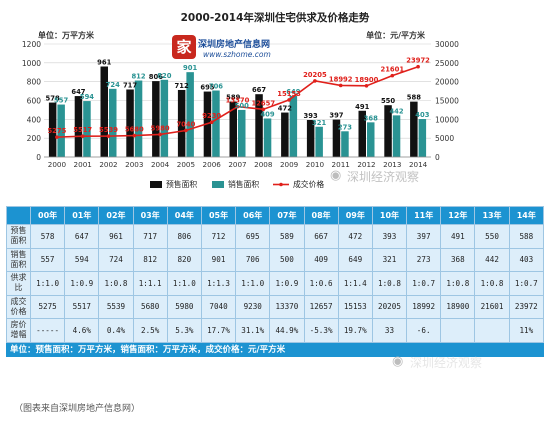 The height and width of the screenshot is (422, 550). I want to click on bar-value-label: 820, so click(164, 76).